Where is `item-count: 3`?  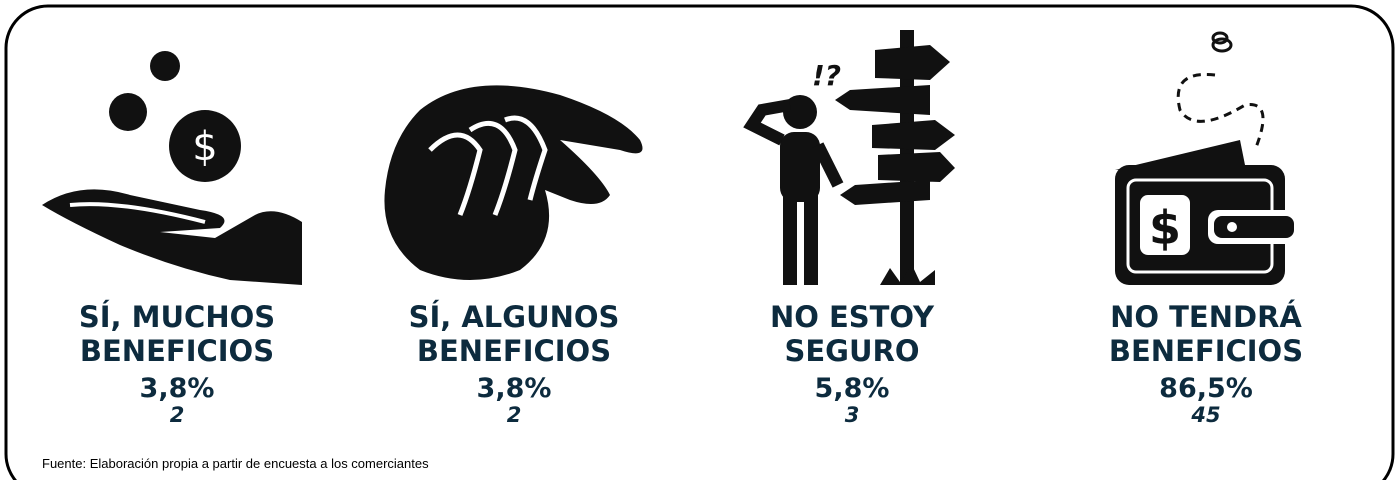 item-count: 3 is located at coordinates (852, 415).